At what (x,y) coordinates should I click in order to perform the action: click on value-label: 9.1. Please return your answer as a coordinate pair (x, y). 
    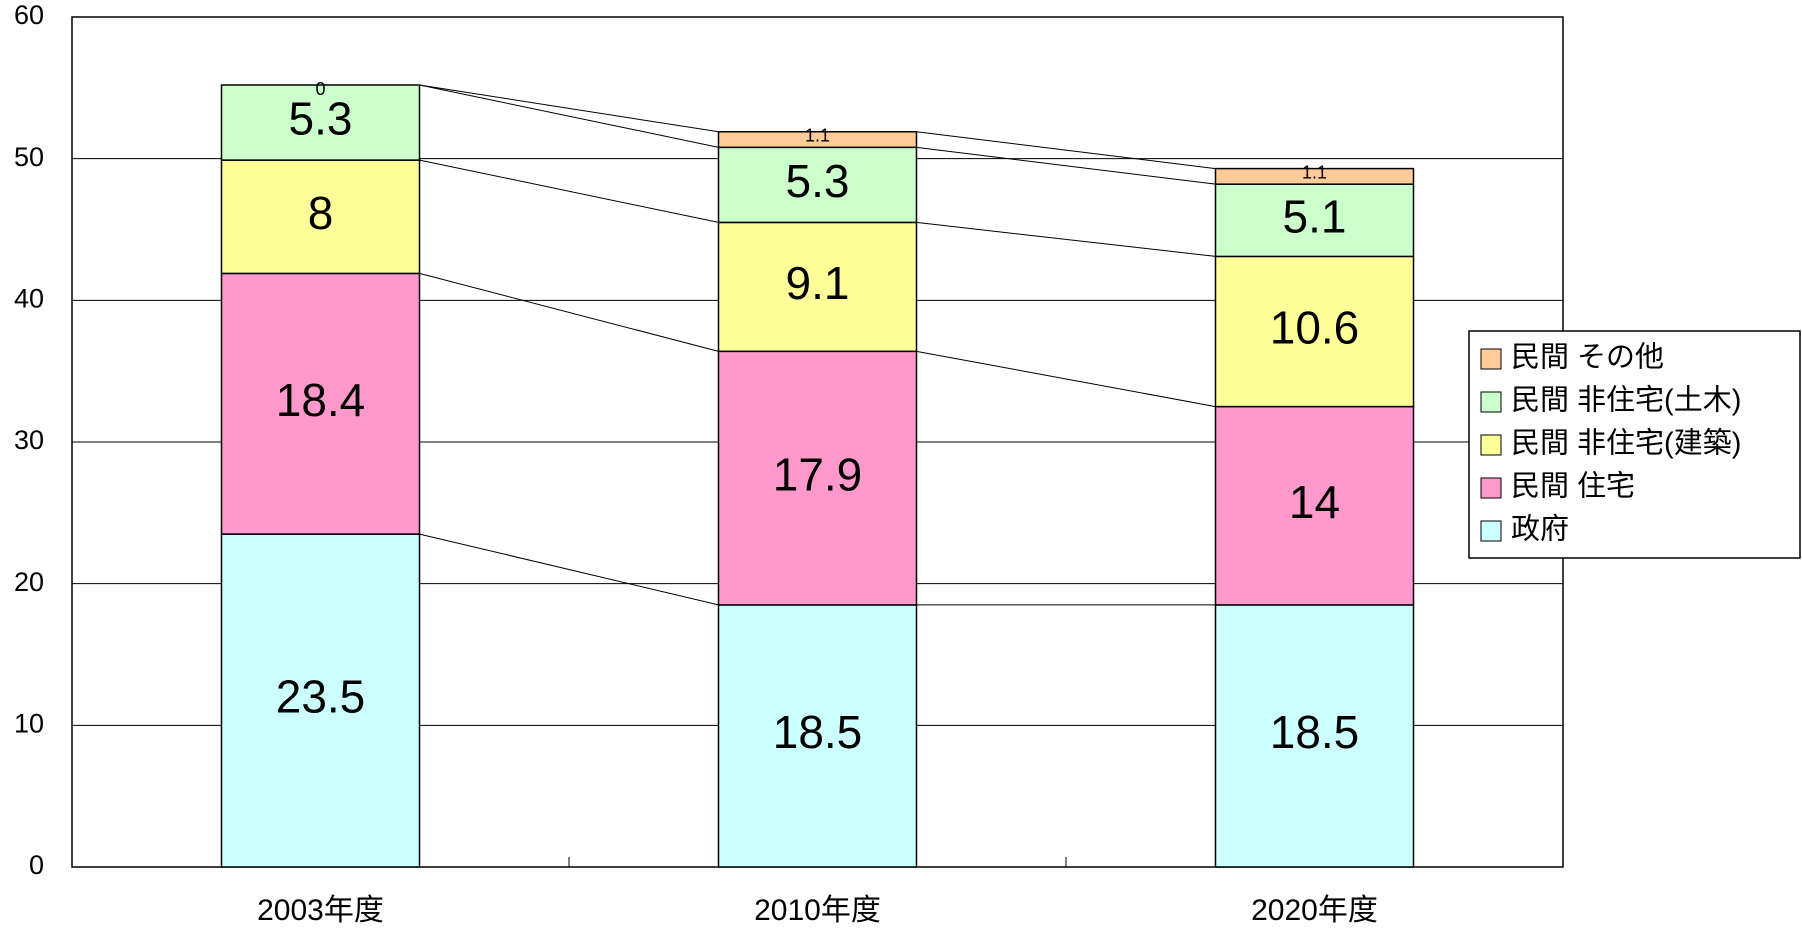
    Looking at the image, I should click on (818, 283).